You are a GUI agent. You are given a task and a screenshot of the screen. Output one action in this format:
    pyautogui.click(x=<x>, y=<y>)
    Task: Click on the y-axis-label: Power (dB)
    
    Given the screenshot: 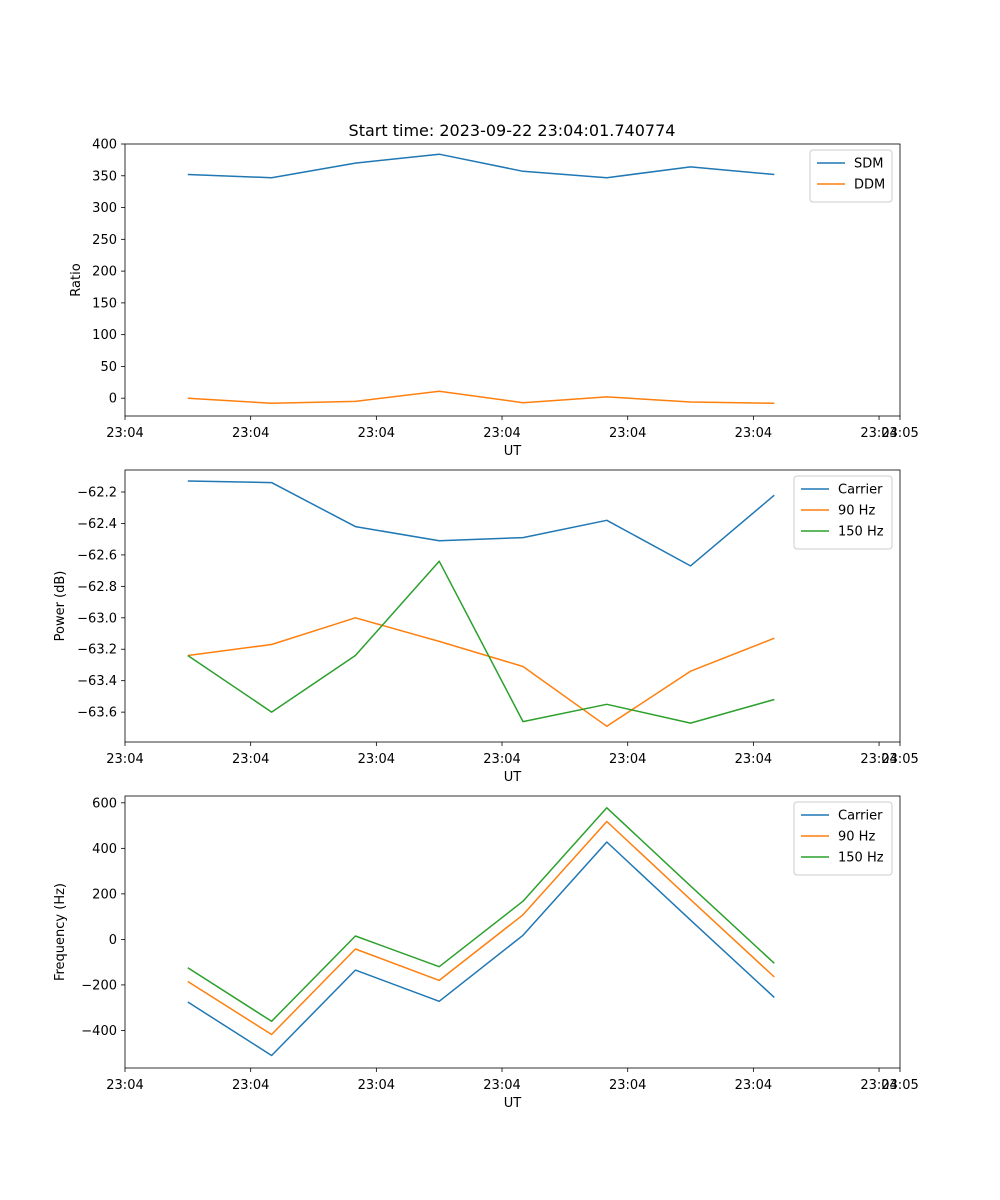 What is the action you would take?
    pyautogui.click(x=60, y=606)
    